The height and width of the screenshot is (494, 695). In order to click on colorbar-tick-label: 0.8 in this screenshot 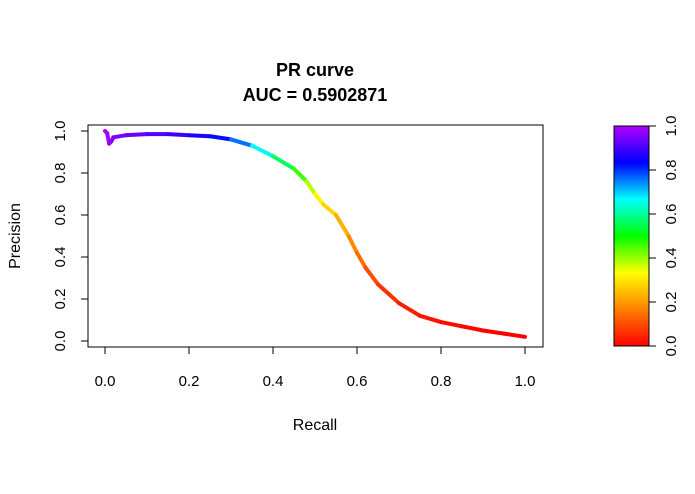, I will do `click(671, 170)`.